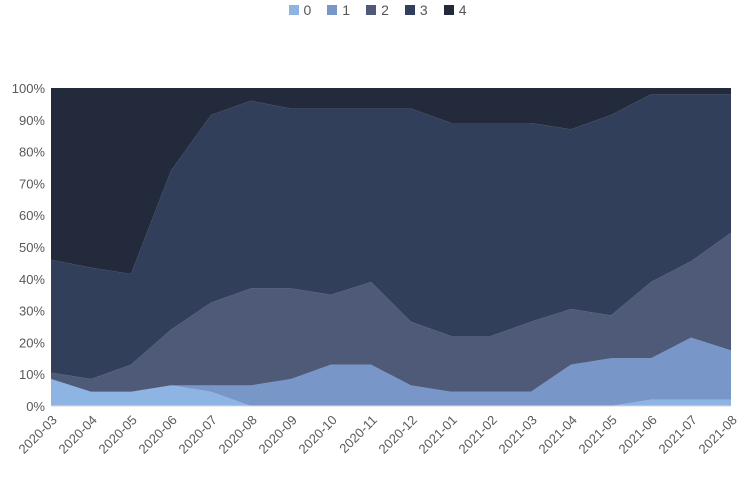  I want to click on x-tick-label: 2020-09, so click(278, 434).